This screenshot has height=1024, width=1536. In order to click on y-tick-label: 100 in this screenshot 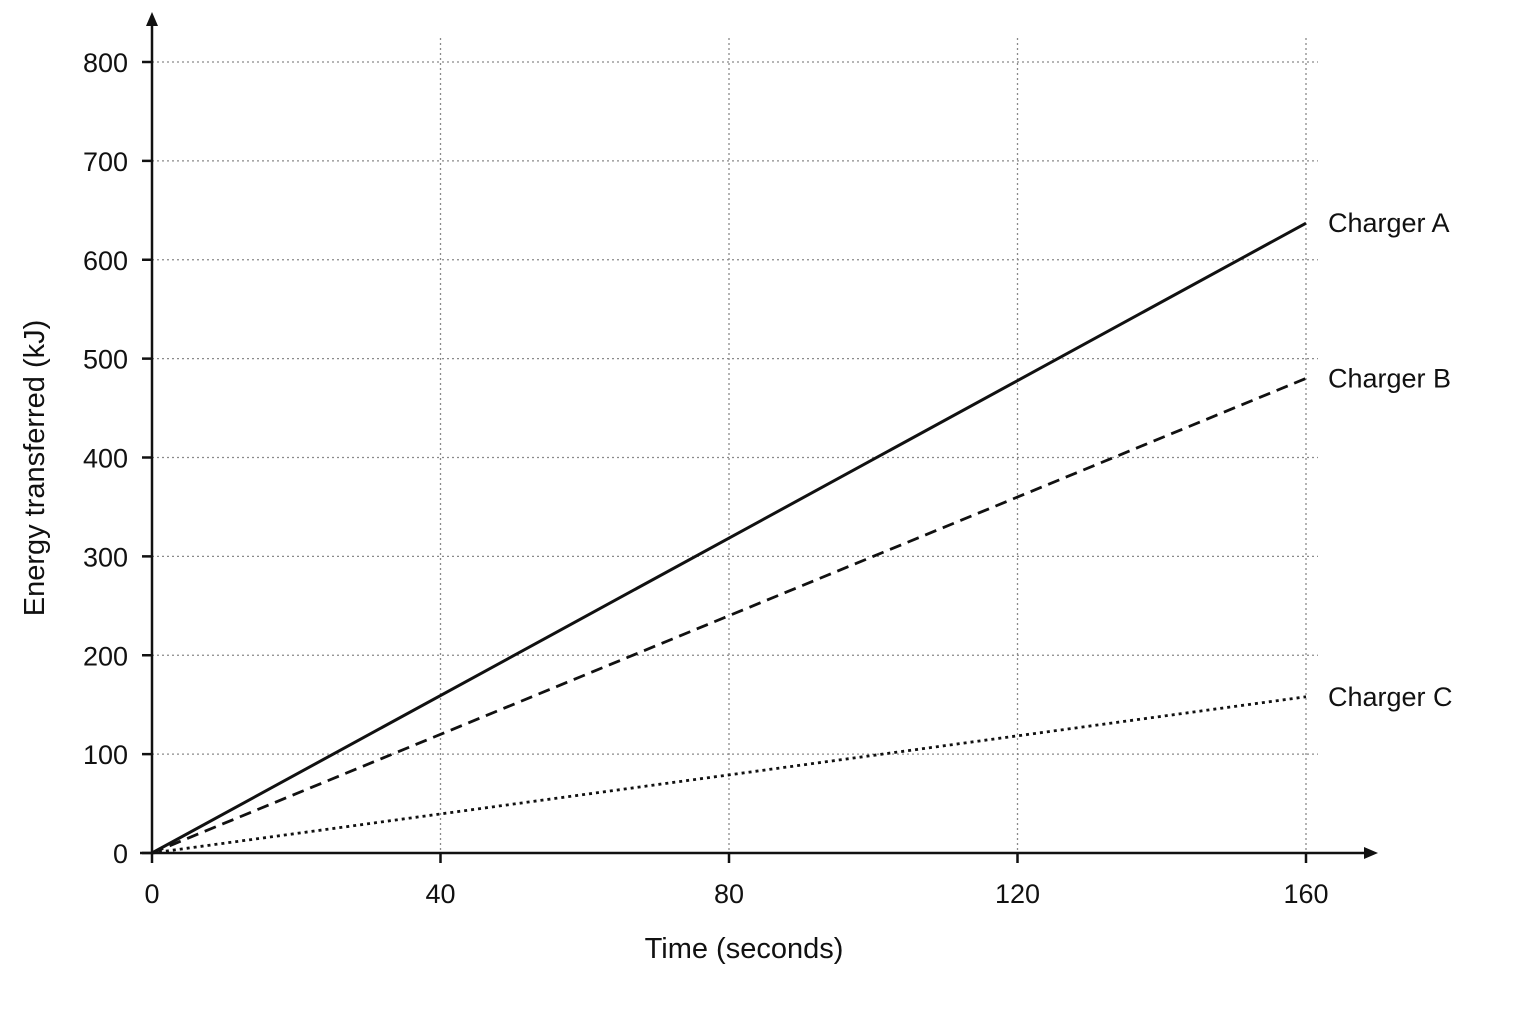, I will do `click(105, 755)`.